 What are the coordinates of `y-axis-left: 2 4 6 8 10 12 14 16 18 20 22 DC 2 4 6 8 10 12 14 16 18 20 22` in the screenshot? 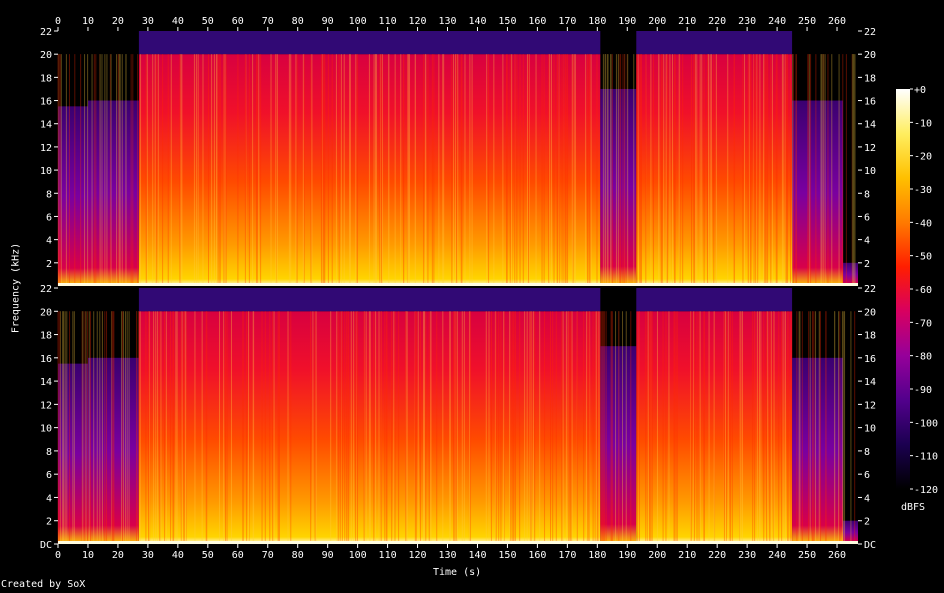 It's located at (49, 289).